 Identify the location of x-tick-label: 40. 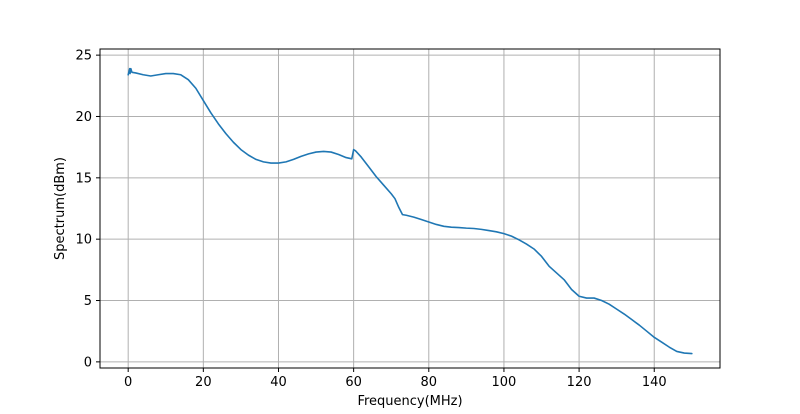
(278, 382).